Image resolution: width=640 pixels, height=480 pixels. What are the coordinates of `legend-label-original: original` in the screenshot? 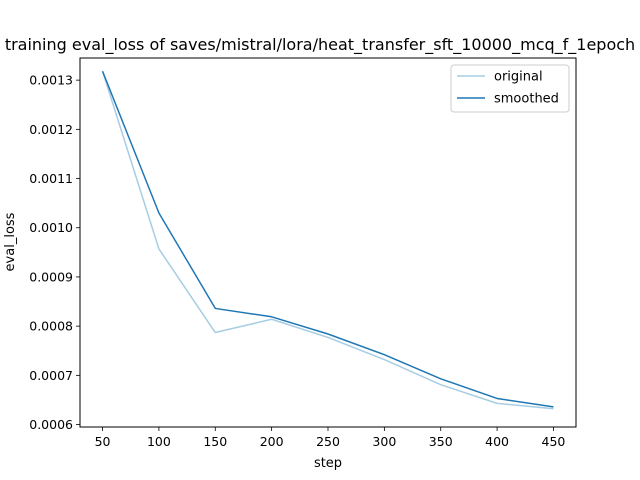 It's located at (518, 77).